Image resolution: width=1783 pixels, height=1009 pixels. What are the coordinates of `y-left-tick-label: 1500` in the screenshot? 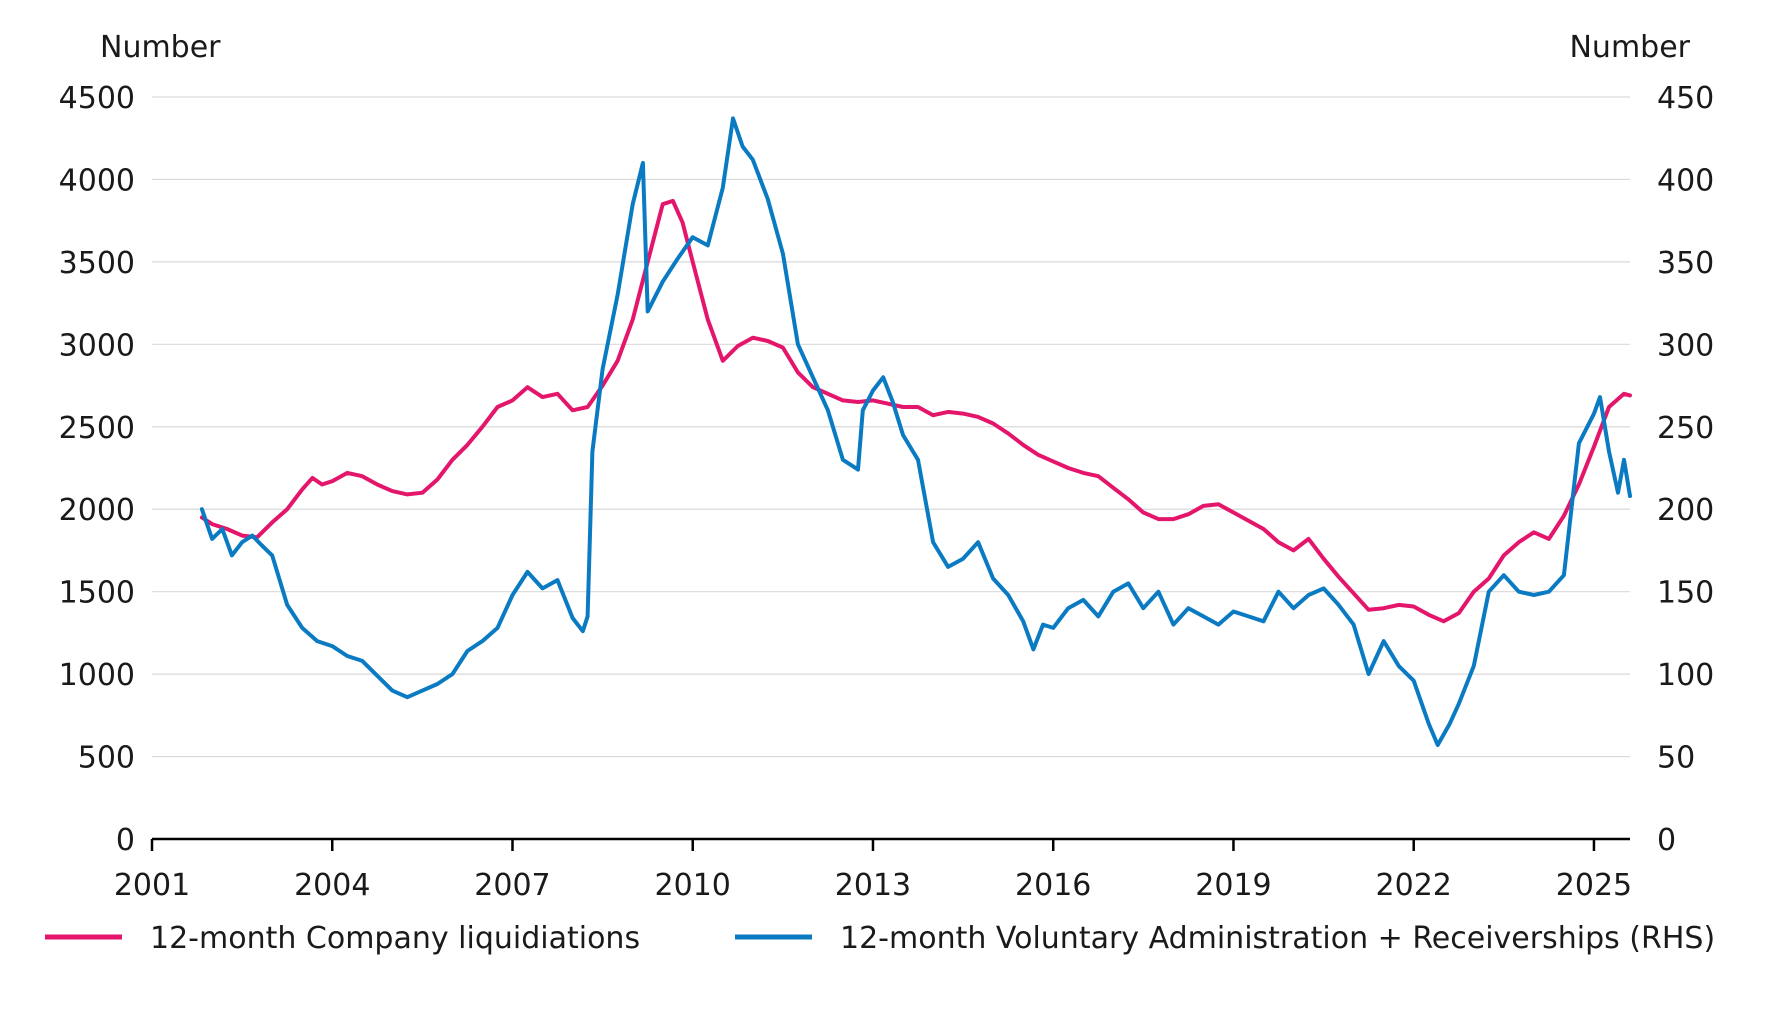 It's located at (97, 593).